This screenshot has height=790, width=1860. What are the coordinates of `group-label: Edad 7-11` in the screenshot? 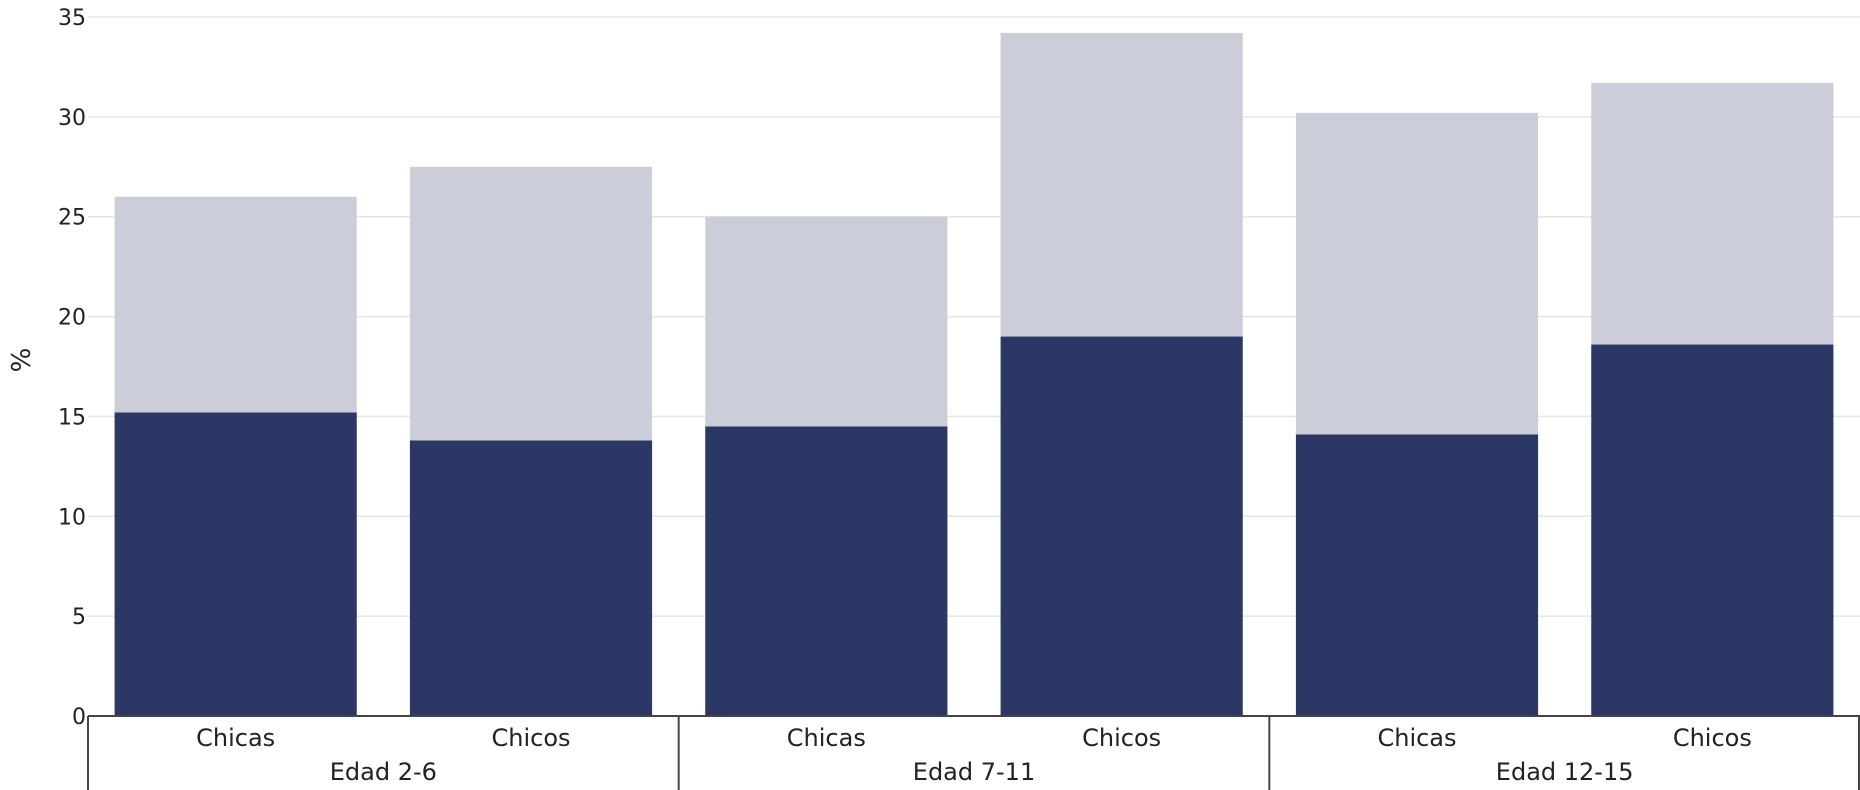 It's located at (974, 772).